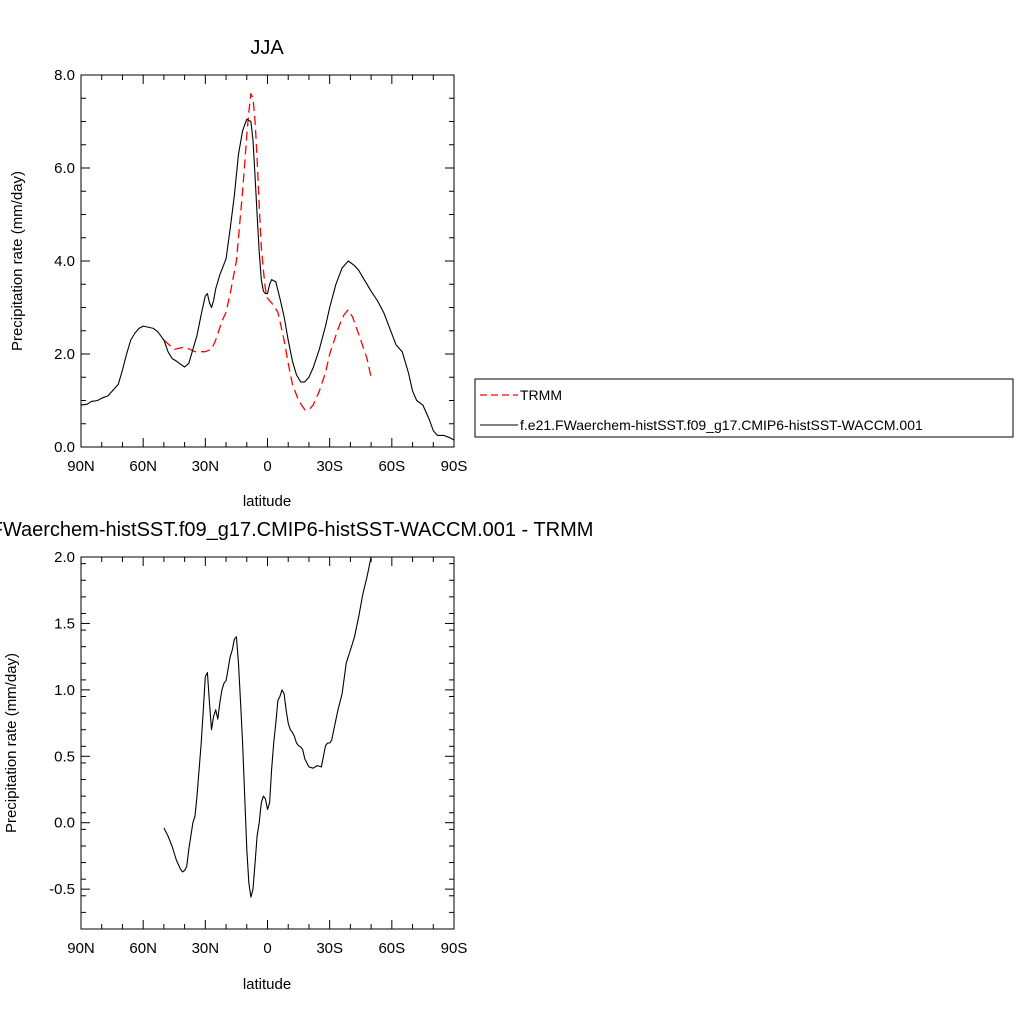  I want to click on bottom-plot-frame, so click(267, 743).